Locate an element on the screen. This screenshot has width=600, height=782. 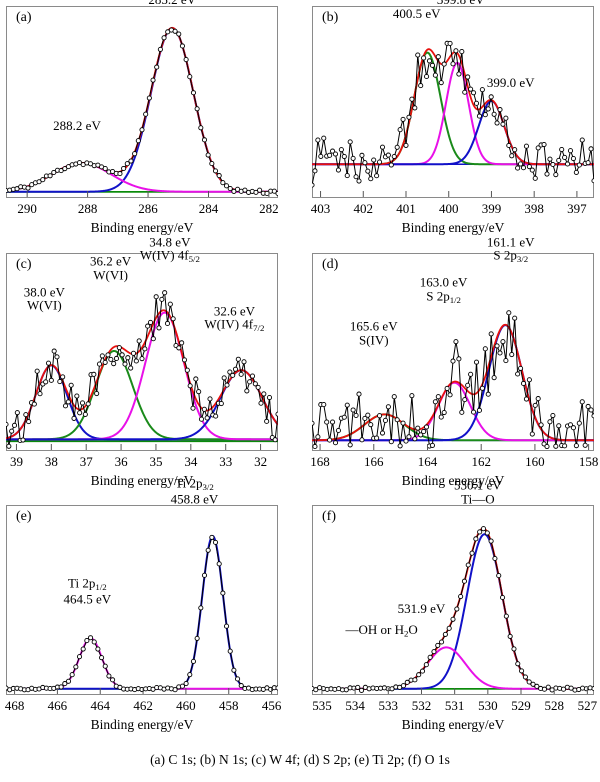
x-tick-a-4: 282 is located at coordinates (269, 208).